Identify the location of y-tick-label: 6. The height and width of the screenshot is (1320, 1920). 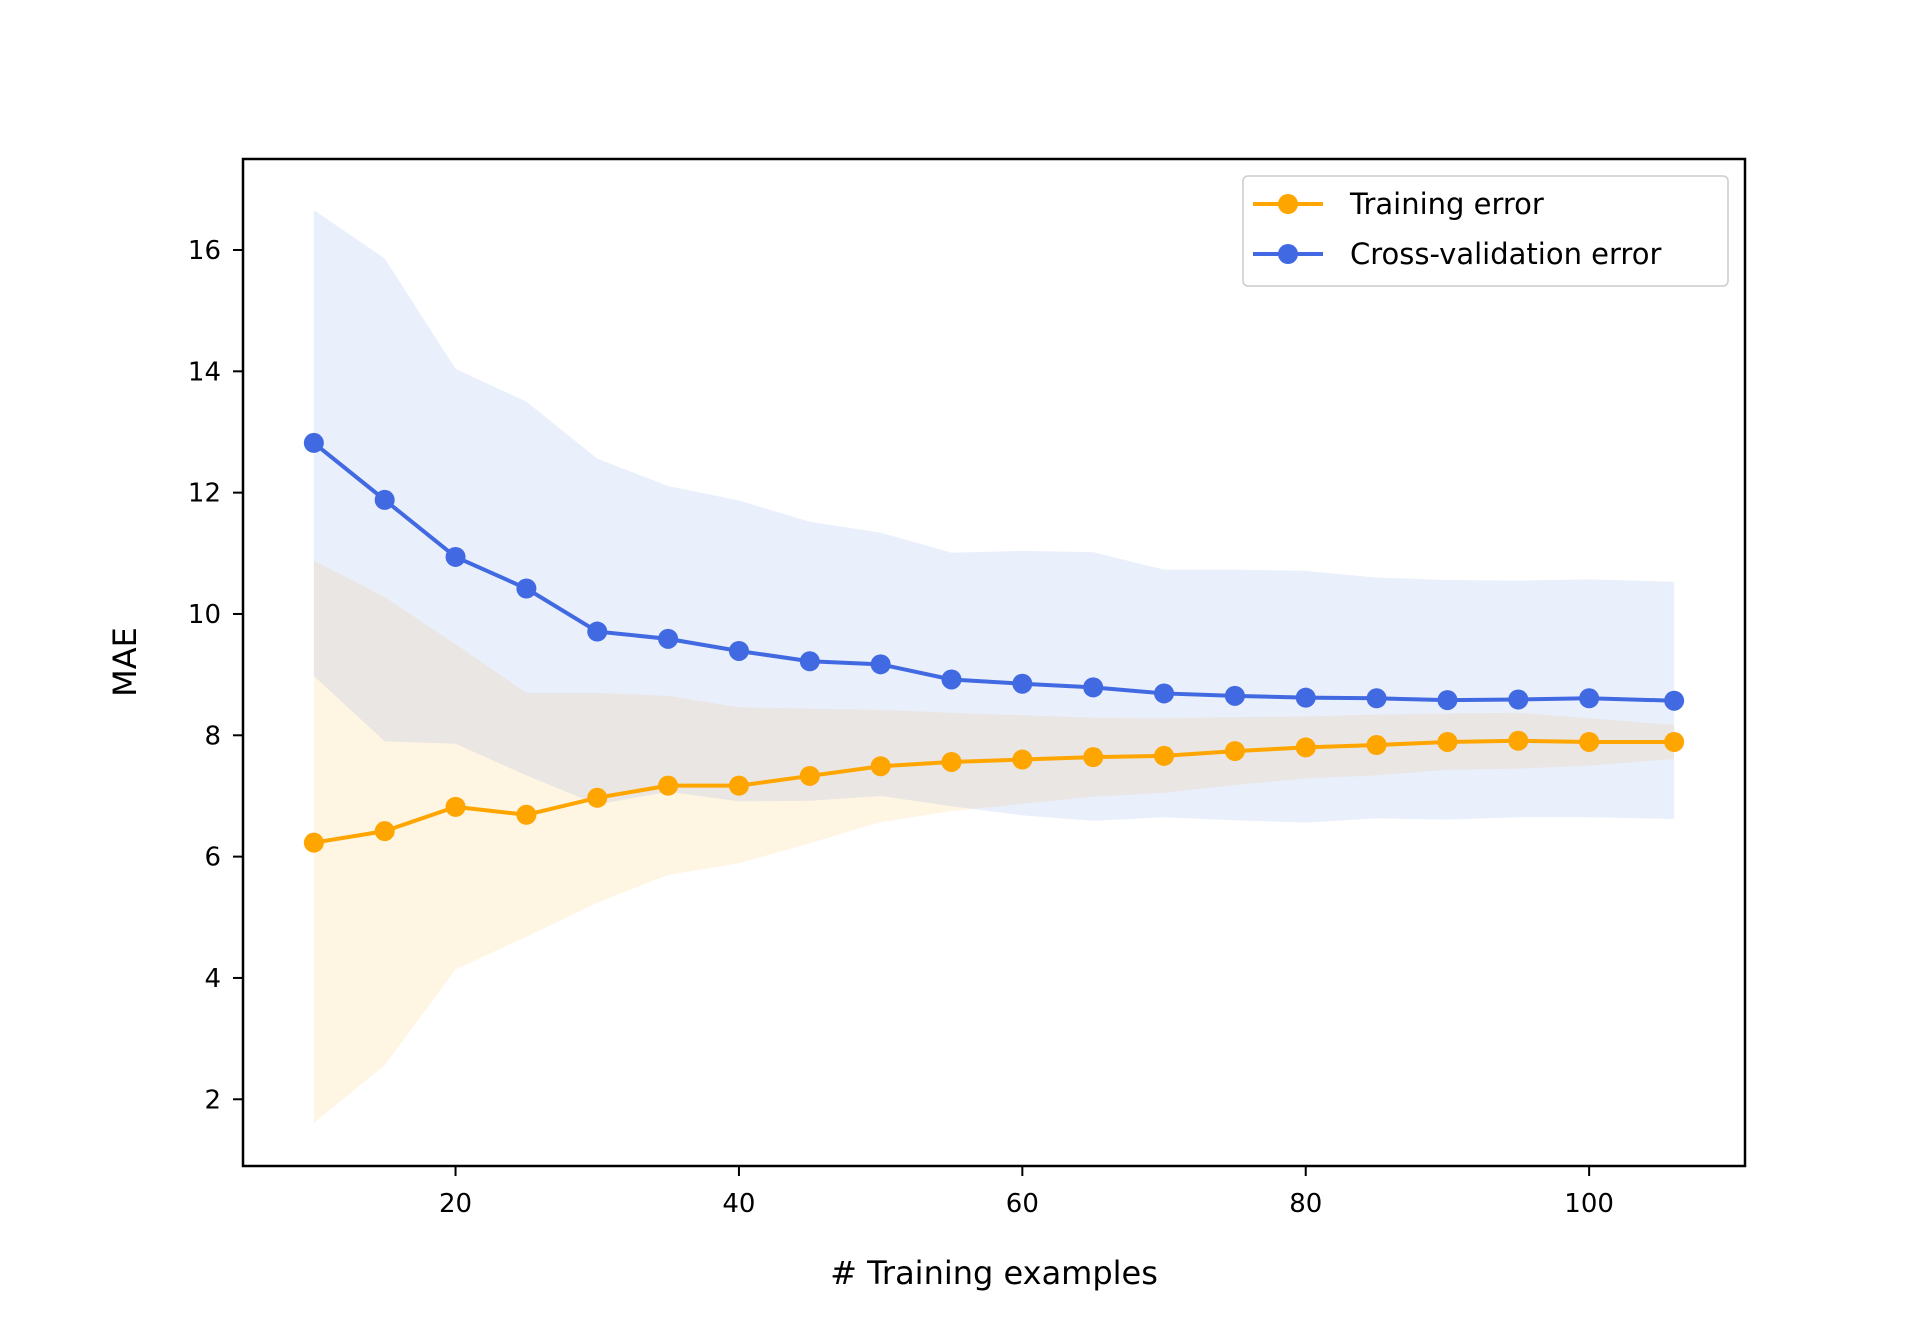
(212, 858).